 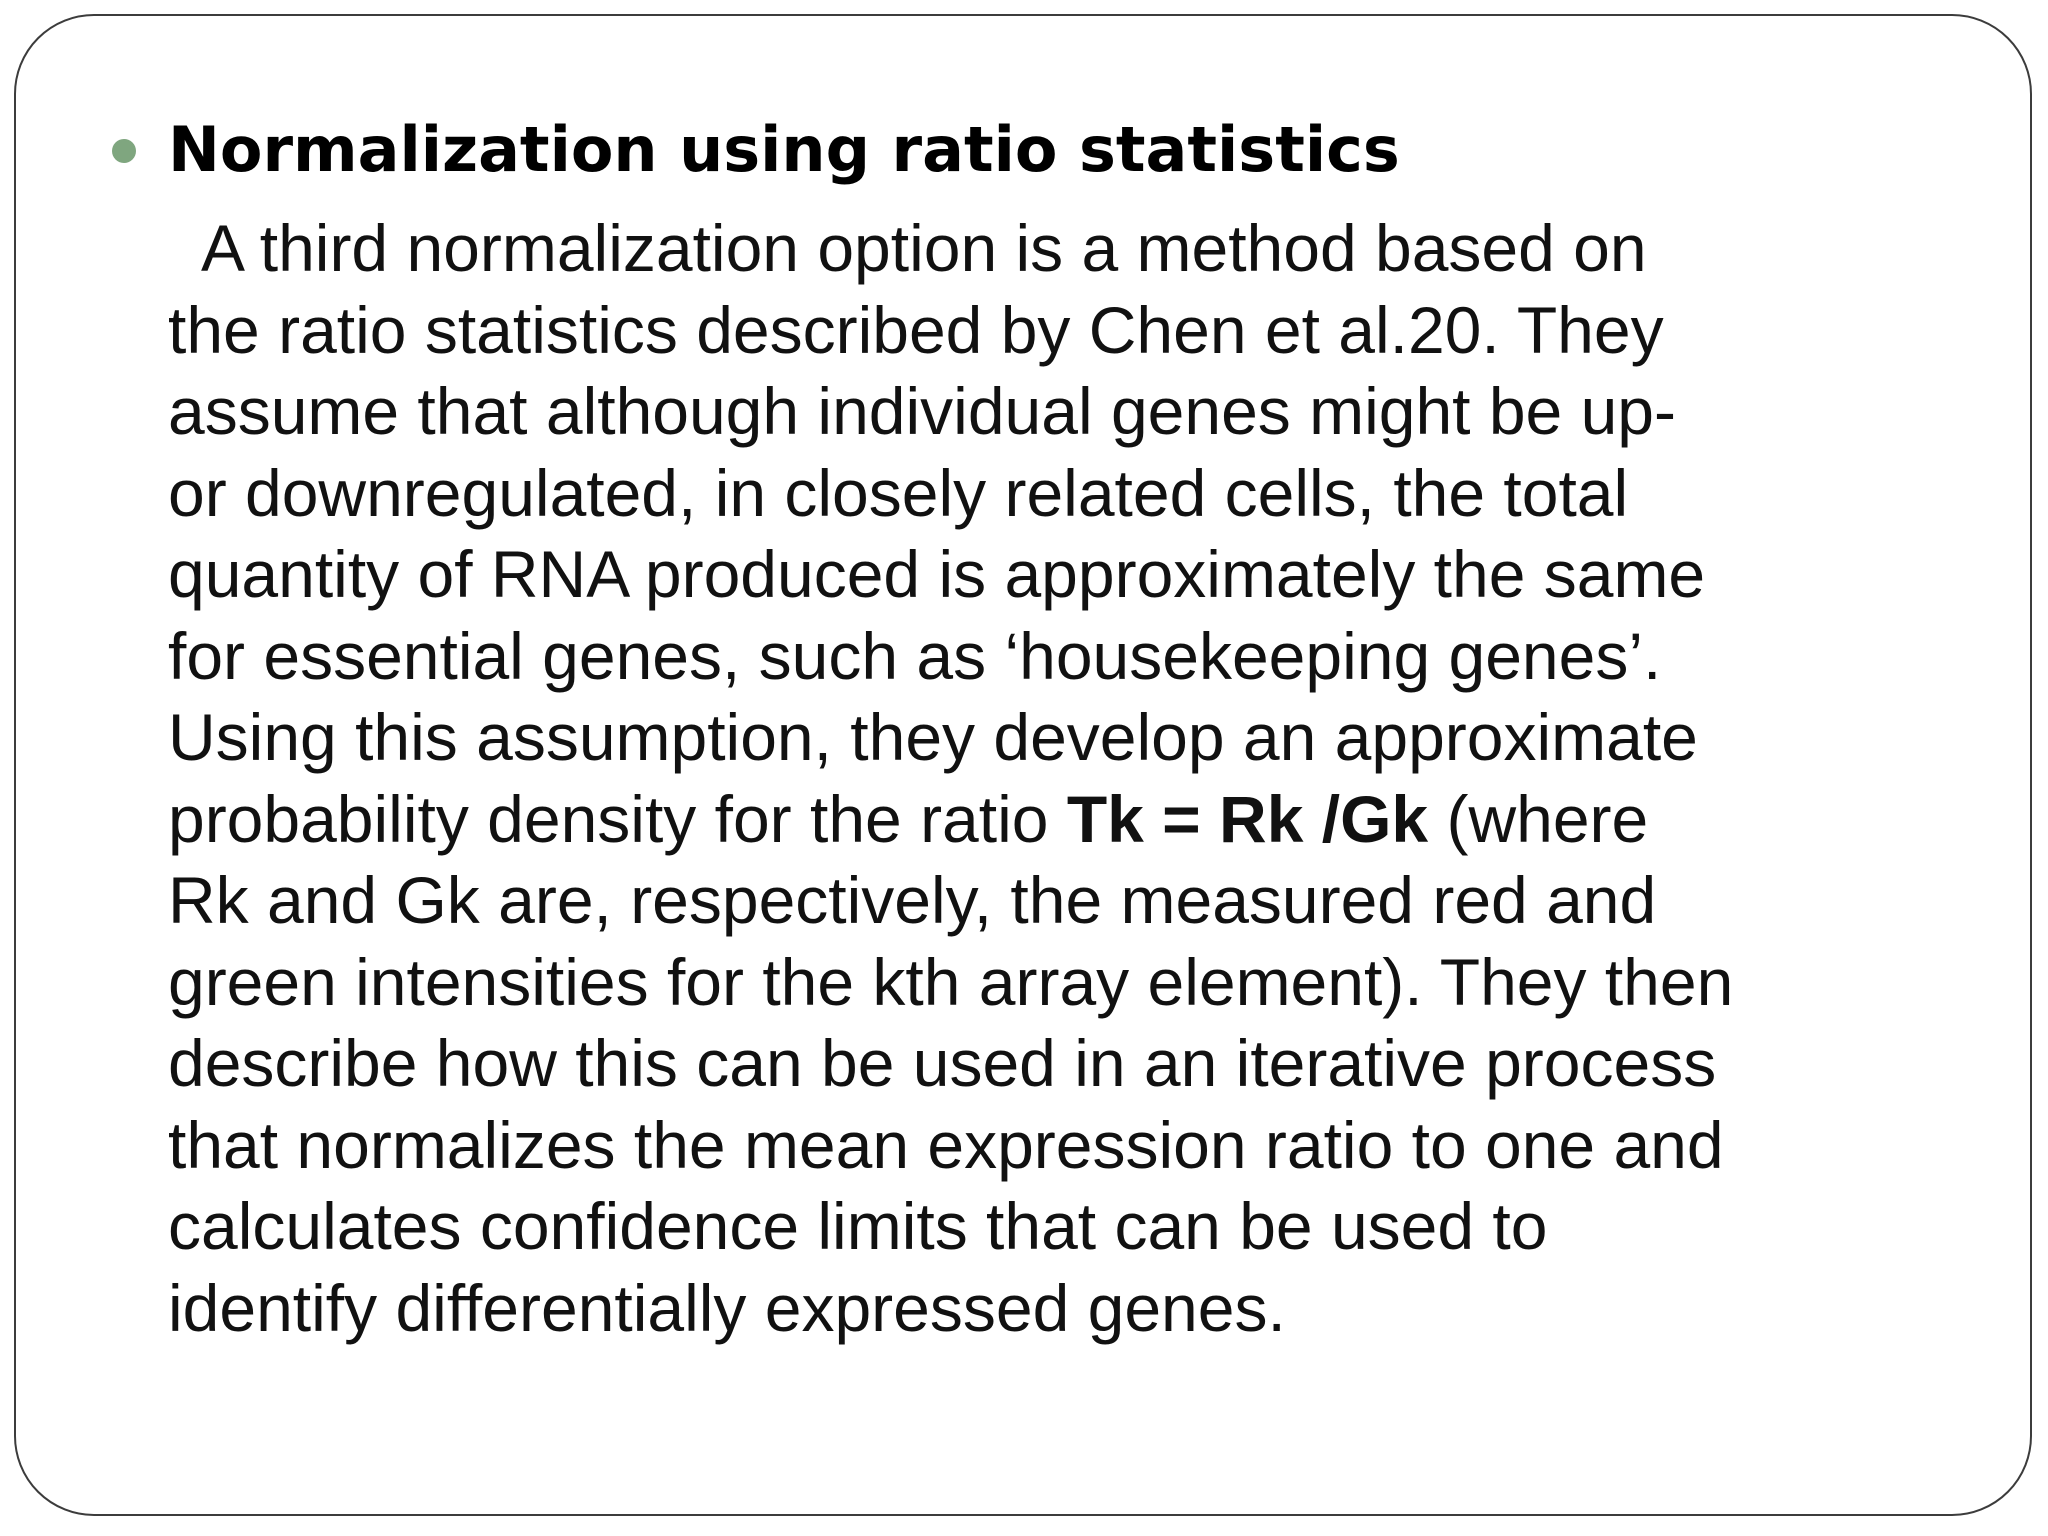 What do you see at coordinates (617, 818) in the screenshot?
I see `formula-prefix: probability density for the ratio` at bounding box center [617, 818].